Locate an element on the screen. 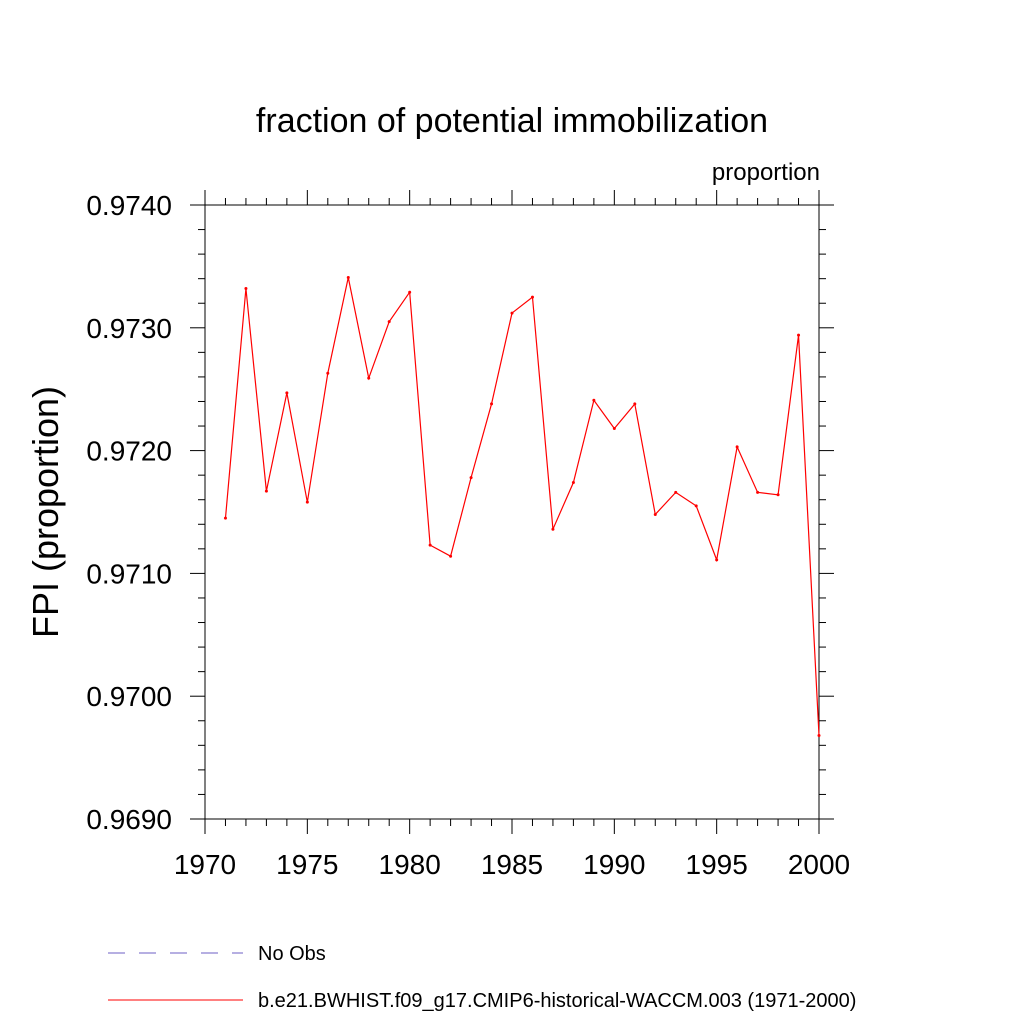 Image resolution: width=1024 pixels, height=1024 pixels. x-tick-label: 1970 is located at coordinates (205, 864).